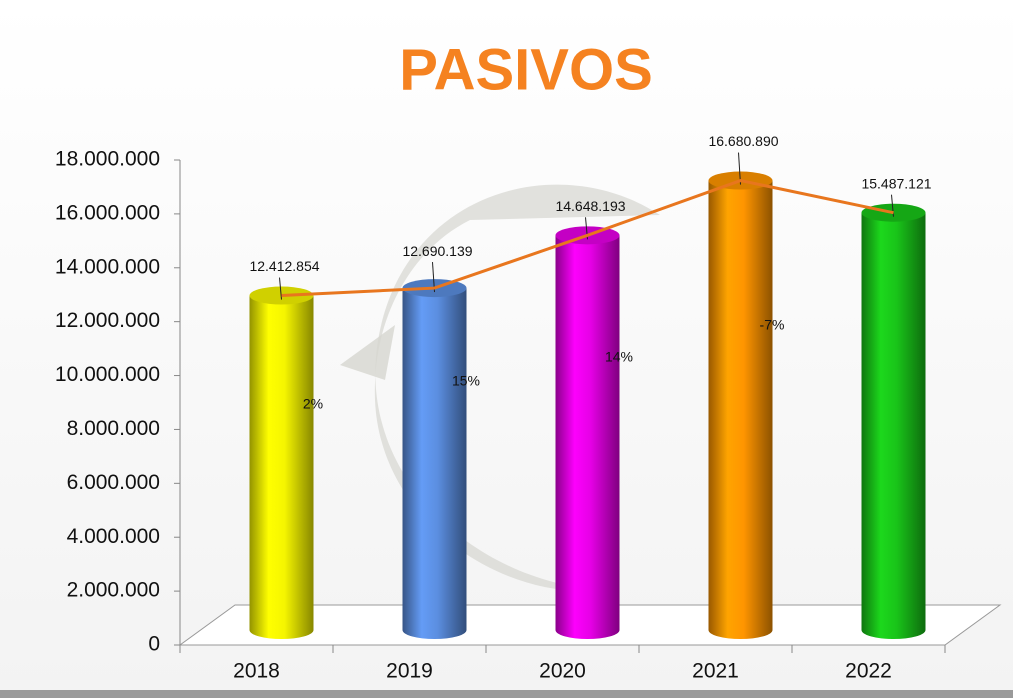 This screenshot has height=698, width=1013. What do you see at coordinates (506, 694) in the screenshot?
I see `page-shadow` at bounding box center [506, 694].